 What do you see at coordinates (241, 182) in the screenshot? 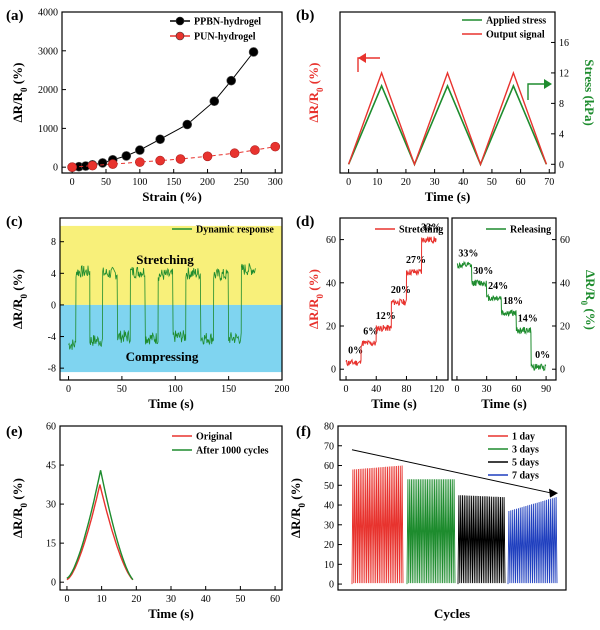
I see `x-tick-label: 250` at bounding box center [241, 182].